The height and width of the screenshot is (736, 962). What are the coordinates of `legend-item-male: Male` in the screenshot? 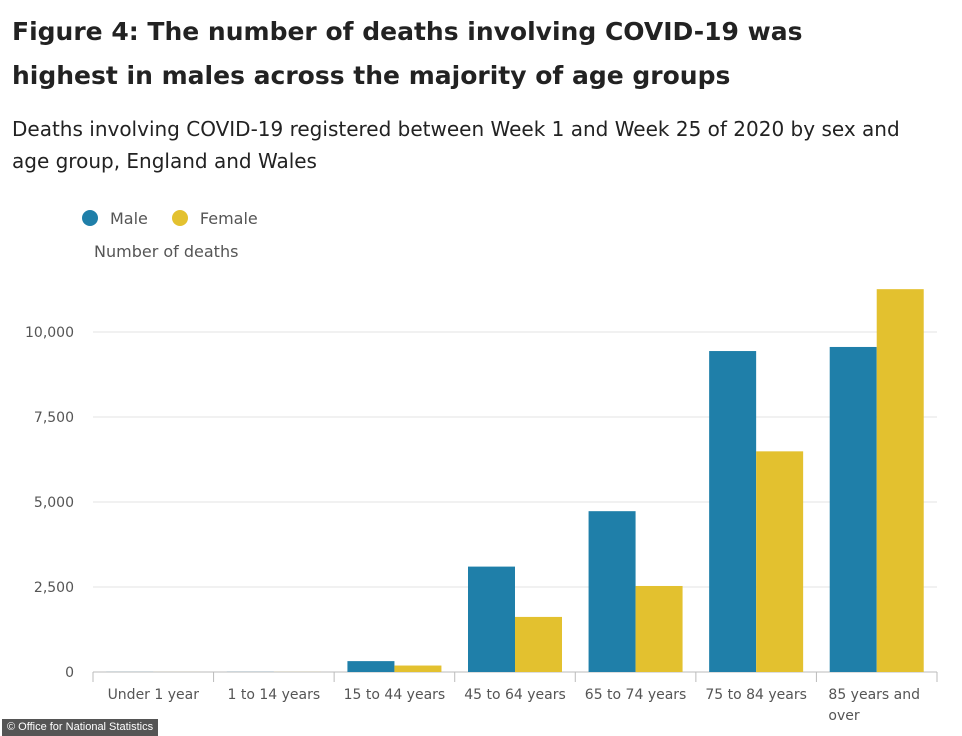 It's located at (115, 218).